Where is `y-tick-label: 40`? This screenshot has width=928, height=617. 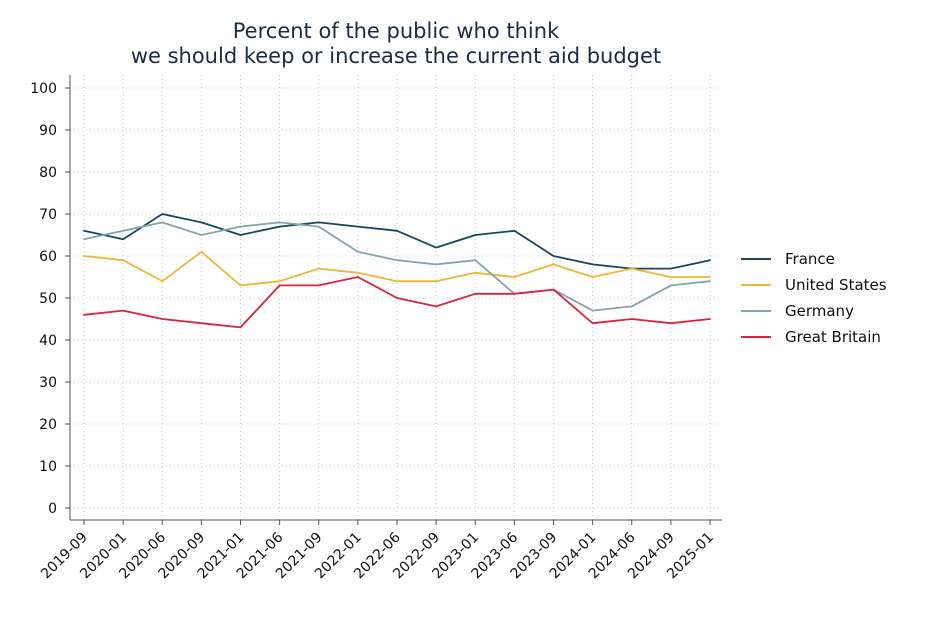 y-tick-label: 40 is located at coordinates (48, 341).